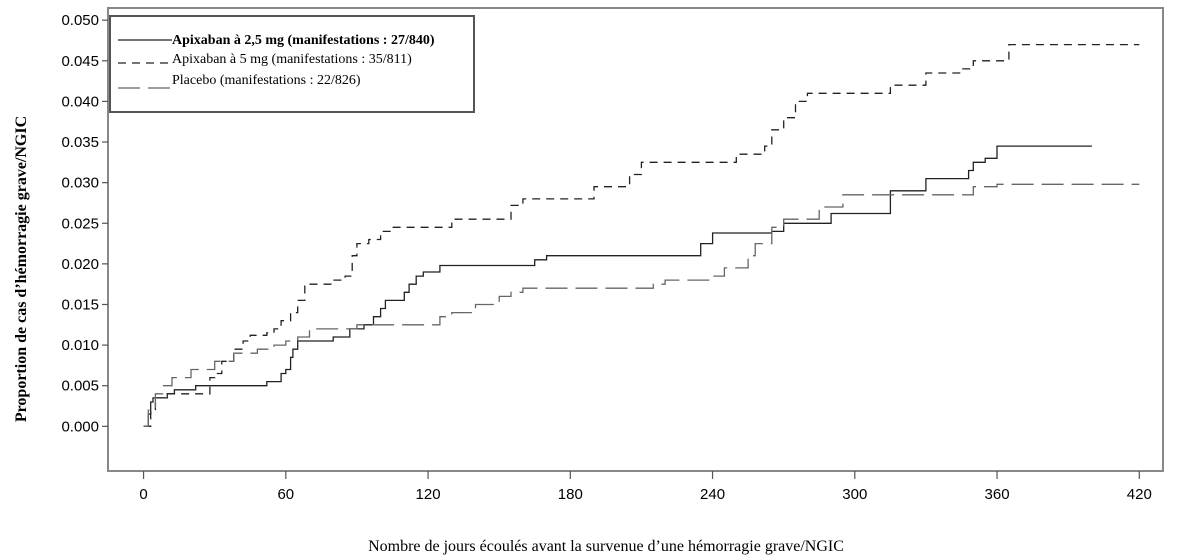  What do you see at coordinates (80, 20) in the screenshot?
I see `y-tick-label: 0.050` at bounding box center [80, 20].